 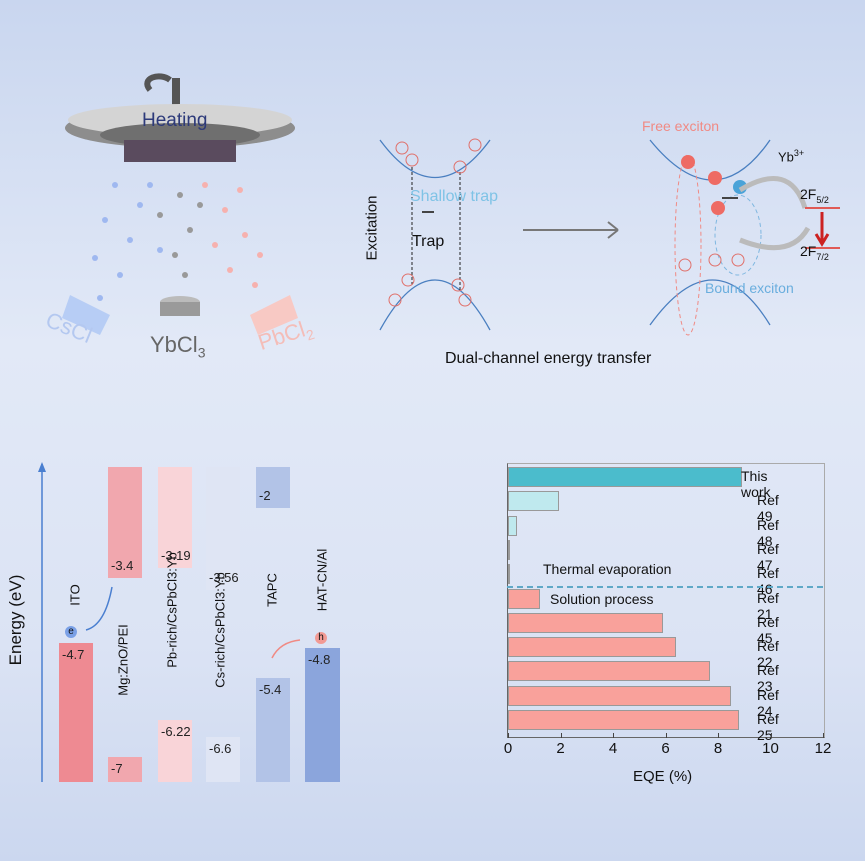 I want to click on category-label: Ref 22, so click(x=768, y=654).